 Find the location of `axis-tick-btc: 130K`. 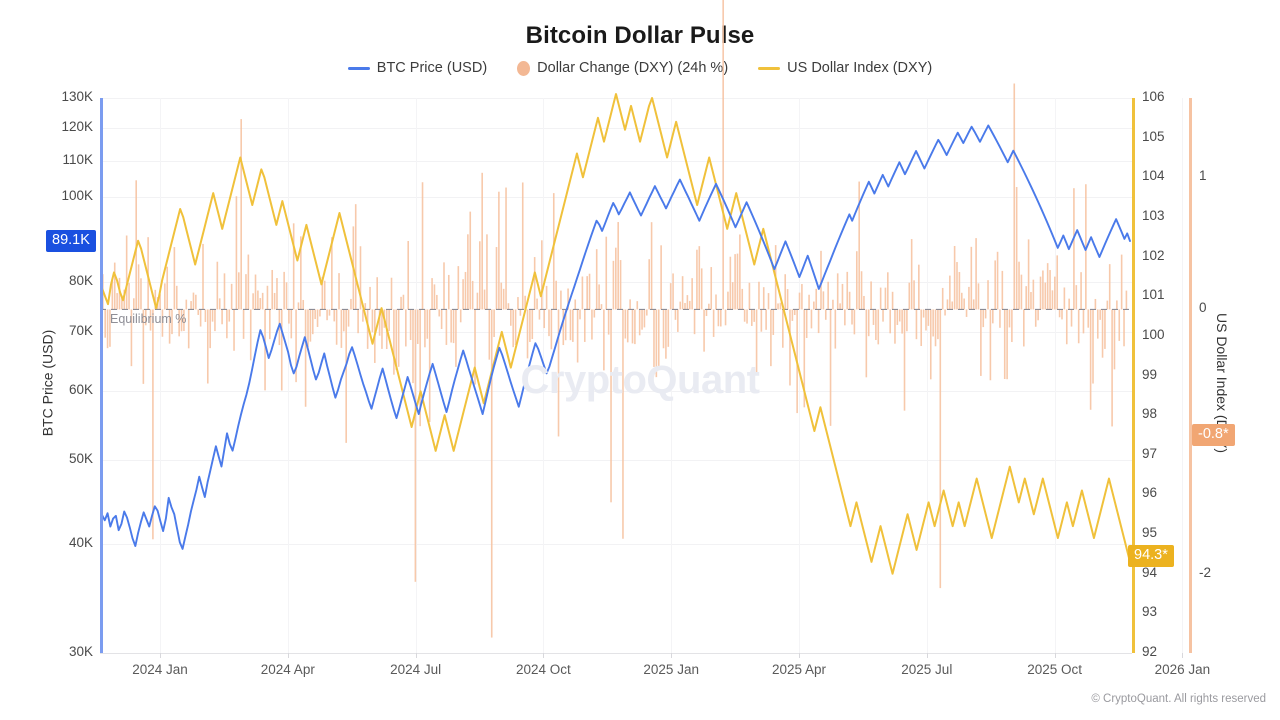

axis-tick-btc: 130K is located at coordinates (77, 96).